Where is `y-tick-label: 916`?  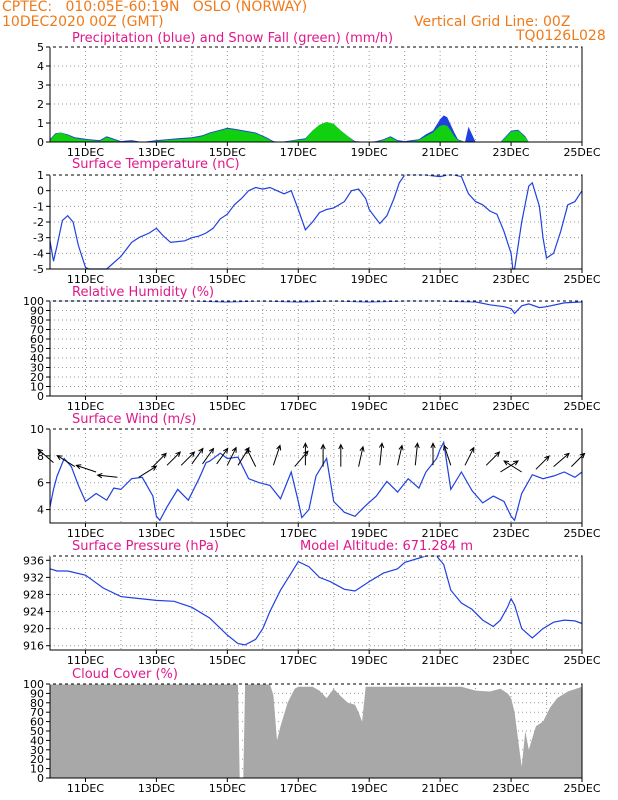
y-tick-label: 916 is located at coordinates (33, 646).